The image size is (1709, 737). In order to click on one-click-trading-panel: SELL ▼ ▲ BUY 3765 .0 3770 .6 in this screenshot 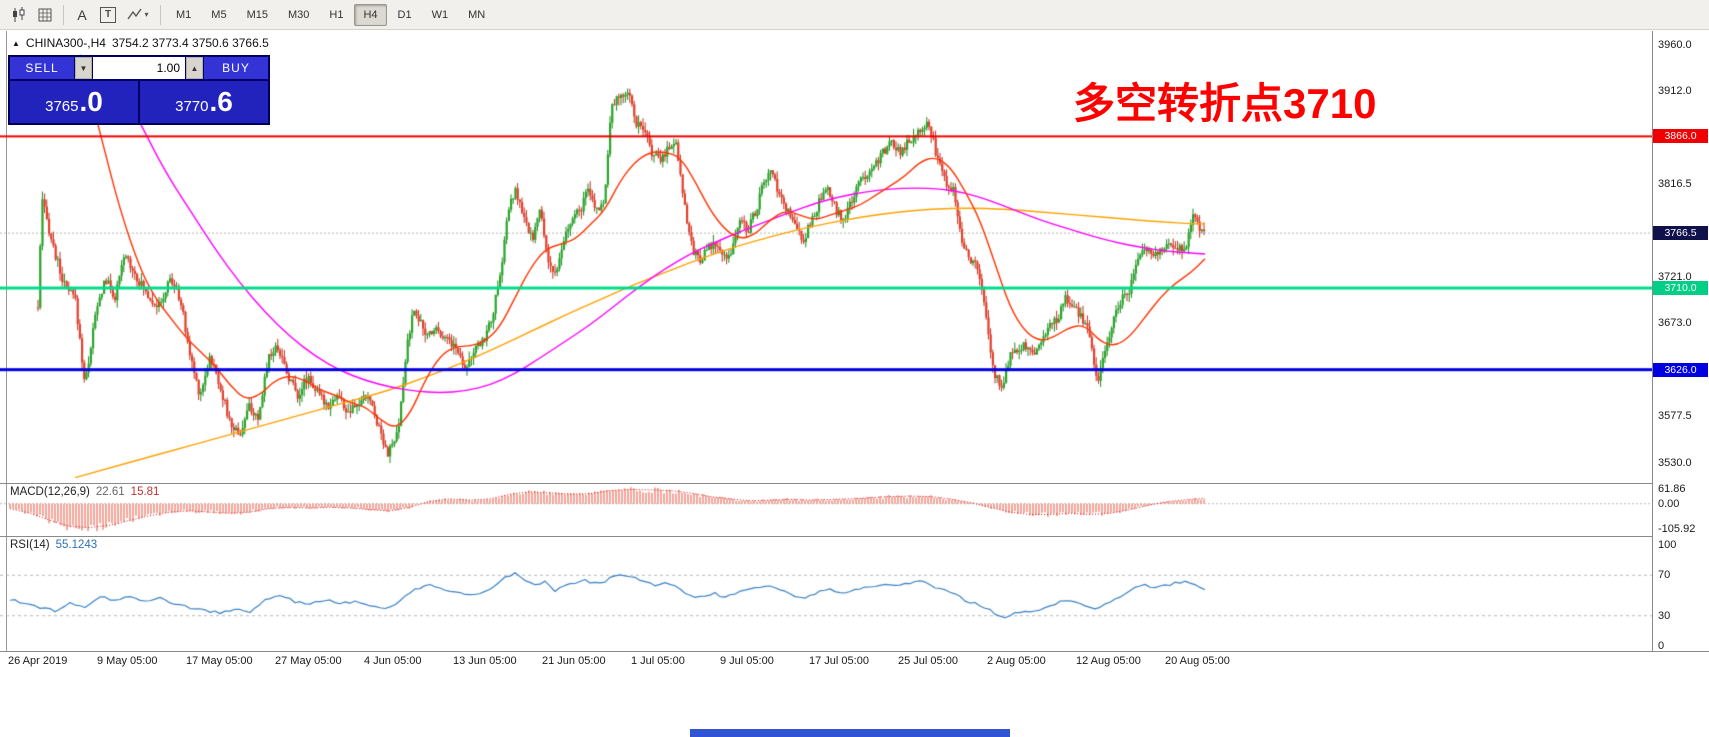, I will do `click(139, 90)`.